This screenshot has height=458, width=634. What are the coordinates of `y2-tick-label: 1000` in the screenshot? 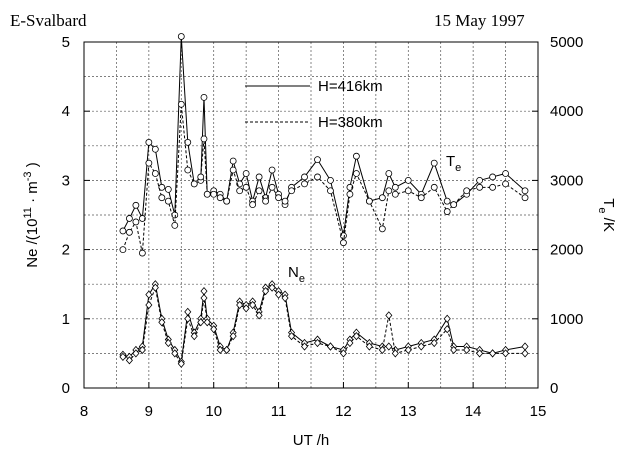 It's located at (566, 319).